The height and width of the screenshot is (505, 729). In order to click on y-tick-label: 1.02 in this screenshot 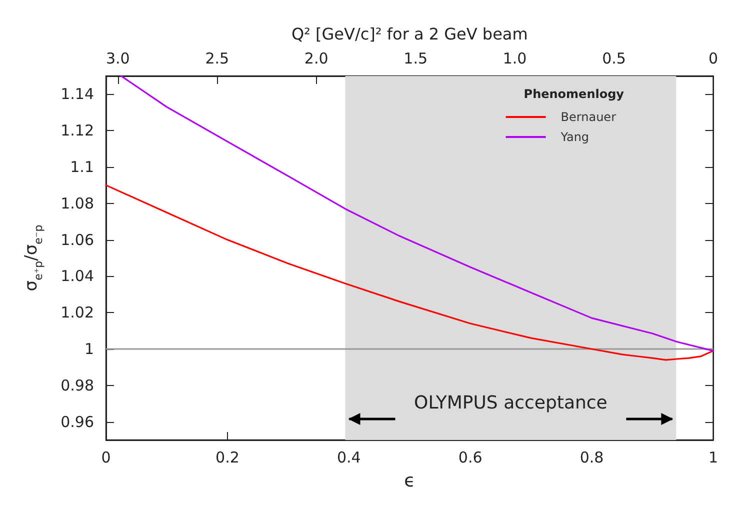, I will do `click(77, 313)`.